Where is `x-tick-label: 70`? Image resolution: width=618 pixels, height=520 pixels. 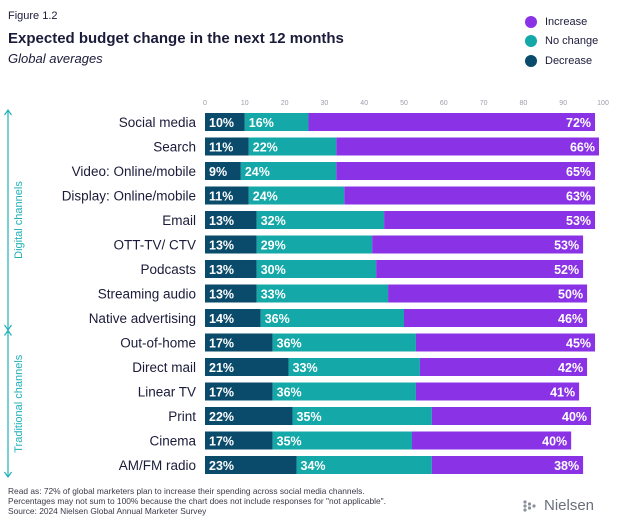 x-tick-label: 70 is located at coordinates (484, 103).